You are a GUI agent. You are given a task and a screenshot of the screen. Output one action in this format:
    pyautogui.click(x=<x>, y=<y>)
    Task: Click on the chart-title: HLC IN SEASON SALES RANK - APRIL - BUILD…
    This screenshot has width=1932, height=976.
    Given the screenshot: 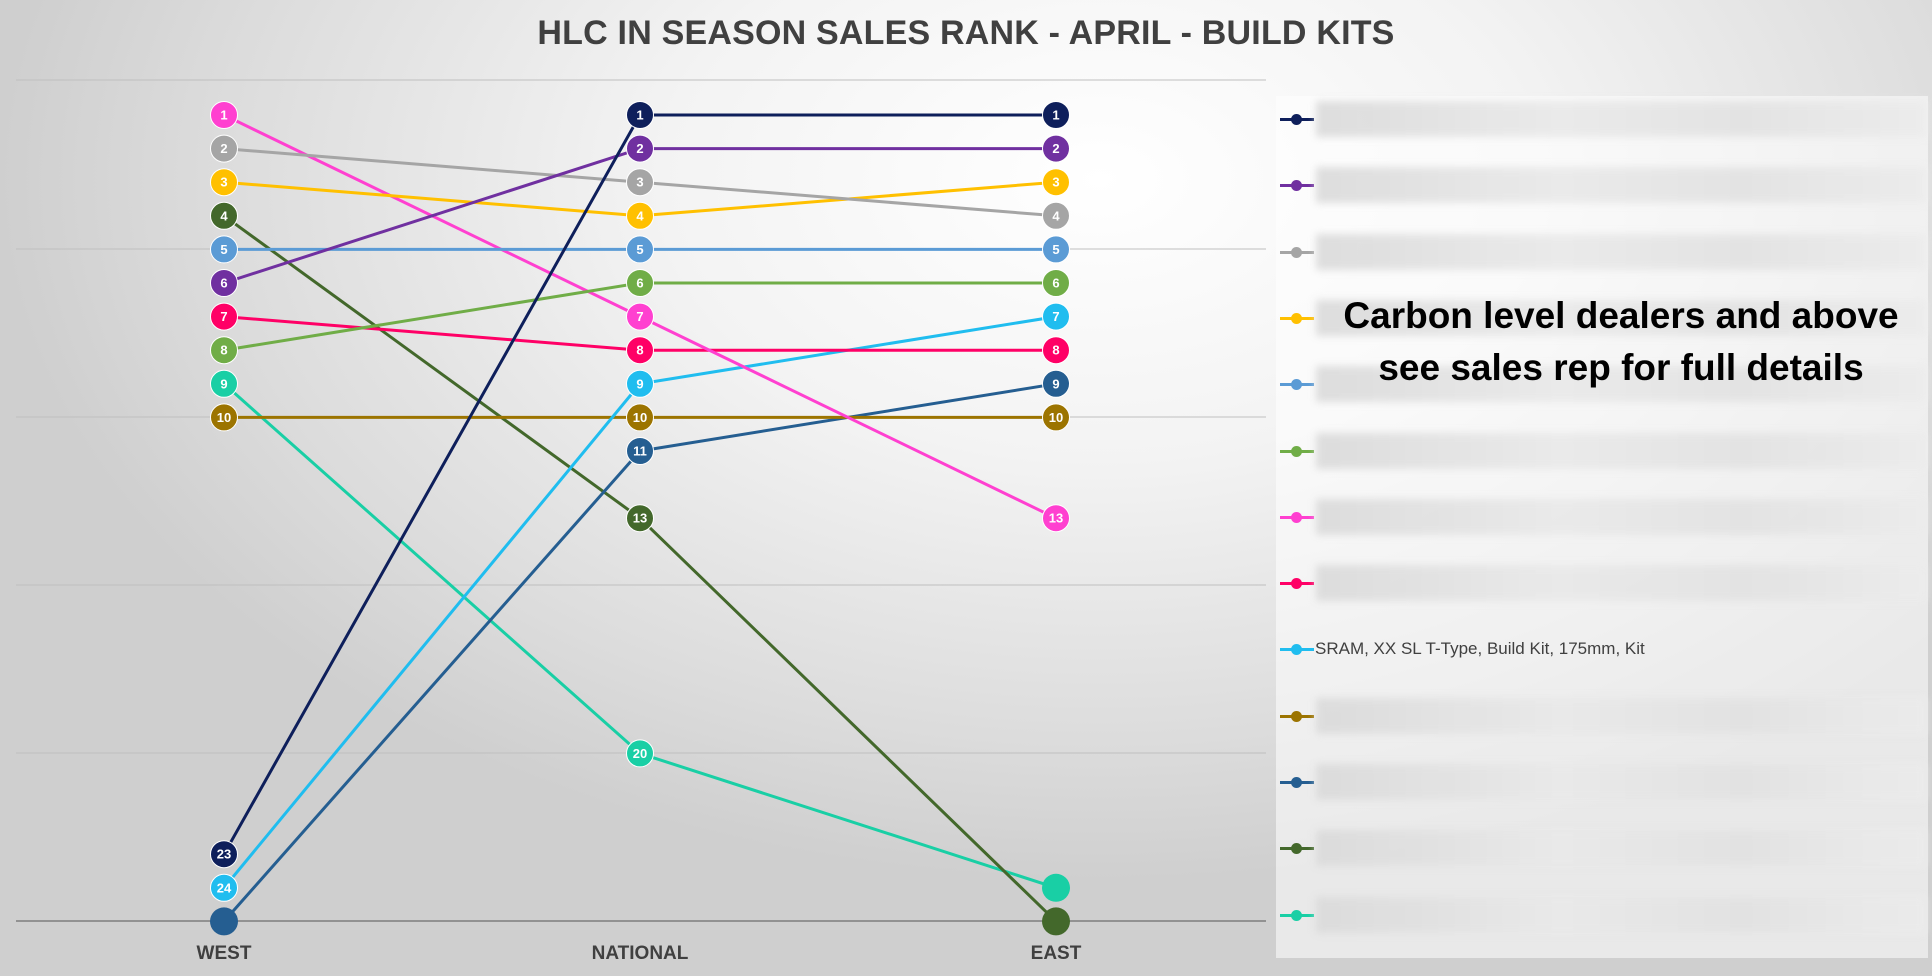 What is the action you would take?
    pyautogui.click(x=966, y=33)
    